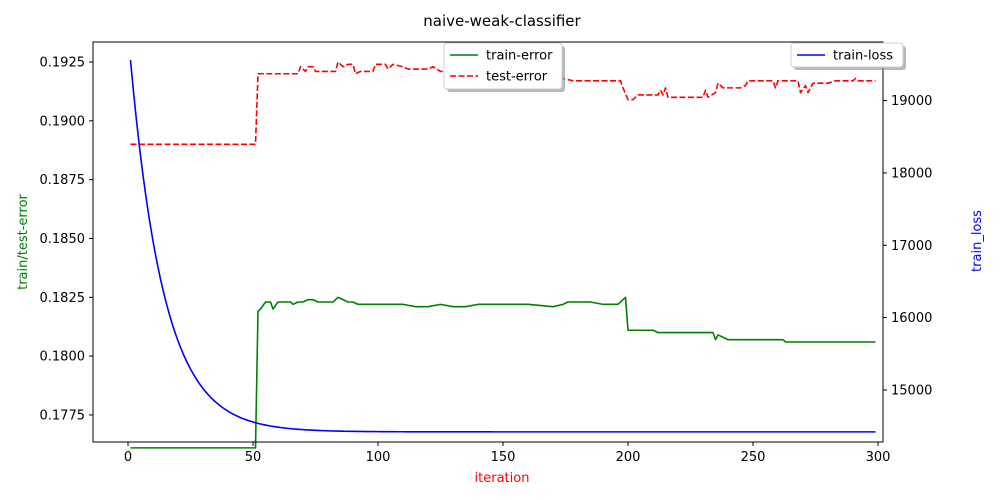  Describe the element at coordinates (378, 457) in the screenshot. I see `x-tick-label: 100` at that location.